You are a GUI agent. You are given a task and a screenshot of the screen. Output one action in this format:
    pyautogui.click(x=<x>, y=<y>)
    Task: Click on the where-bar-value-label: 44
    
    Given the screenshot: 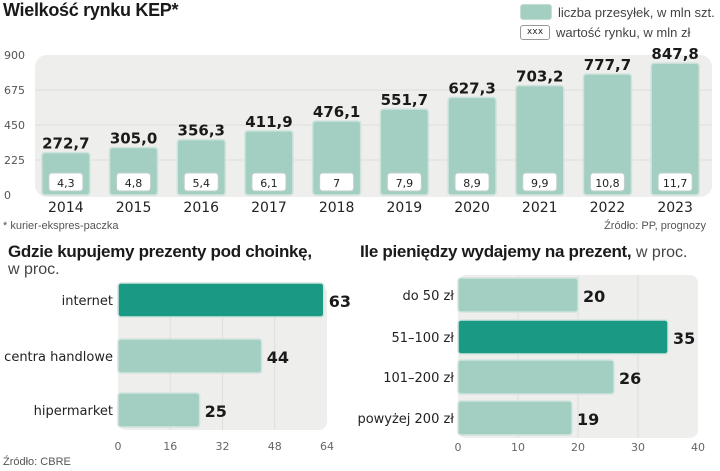 What is the action you would take?
    pyautogui.click(x=278, y=357)
    